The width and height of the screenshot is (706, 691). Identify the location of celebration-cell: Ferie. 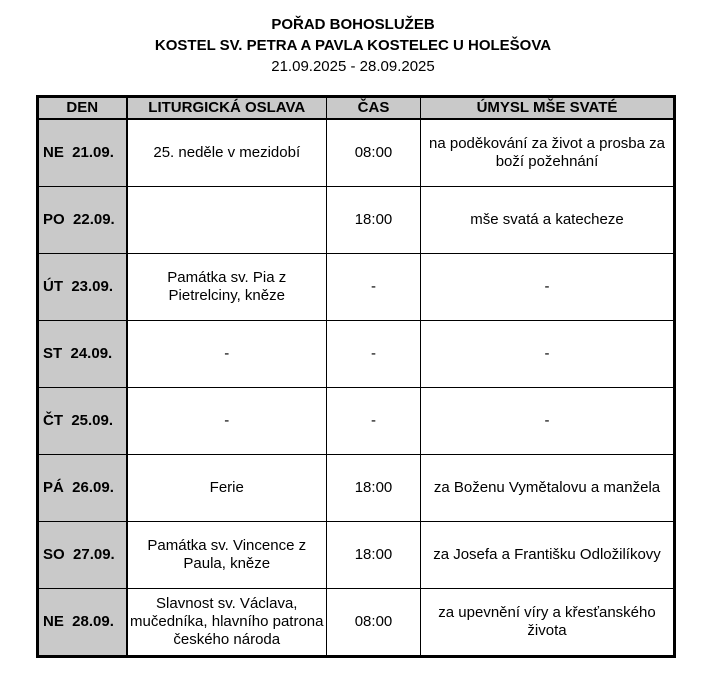
(226, 488).